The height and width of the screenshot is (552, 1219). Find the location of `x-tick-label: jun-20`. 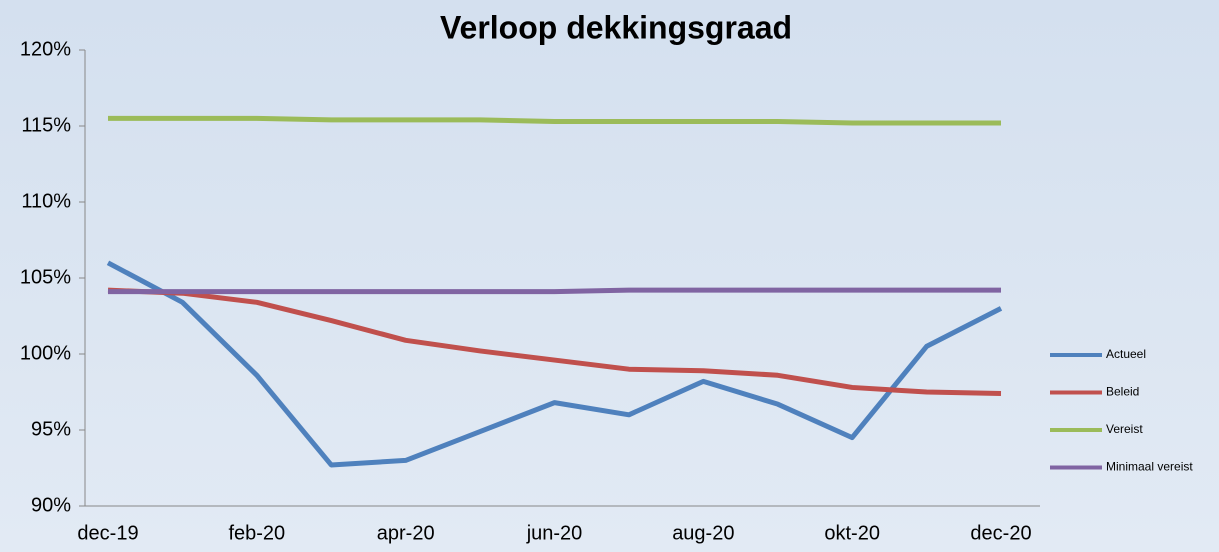

x-tick-label: jun-20 is located at coordinates (554, 533).